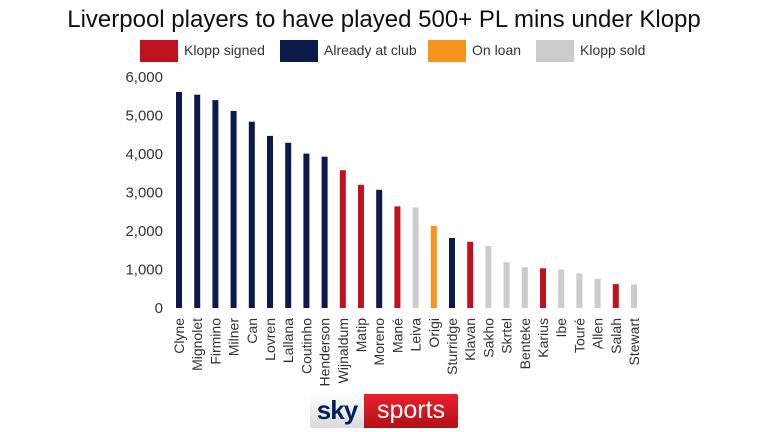 The height and width of the screenshot is (432, 768). I want to click on bar-karius, so click(543, 288).